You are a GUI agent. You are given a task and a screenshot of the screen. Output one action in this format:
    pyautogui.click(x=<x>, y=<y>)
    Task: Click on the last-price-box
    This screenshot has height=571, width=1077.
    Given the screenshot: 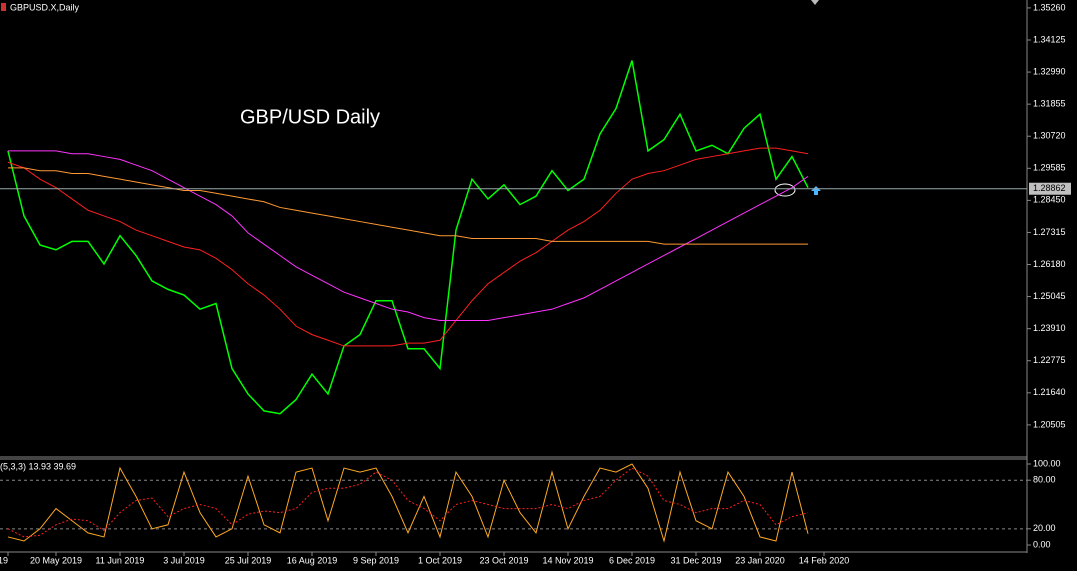 What is the action you would take?
    pyautogui.click(x=1050, y=188)
    